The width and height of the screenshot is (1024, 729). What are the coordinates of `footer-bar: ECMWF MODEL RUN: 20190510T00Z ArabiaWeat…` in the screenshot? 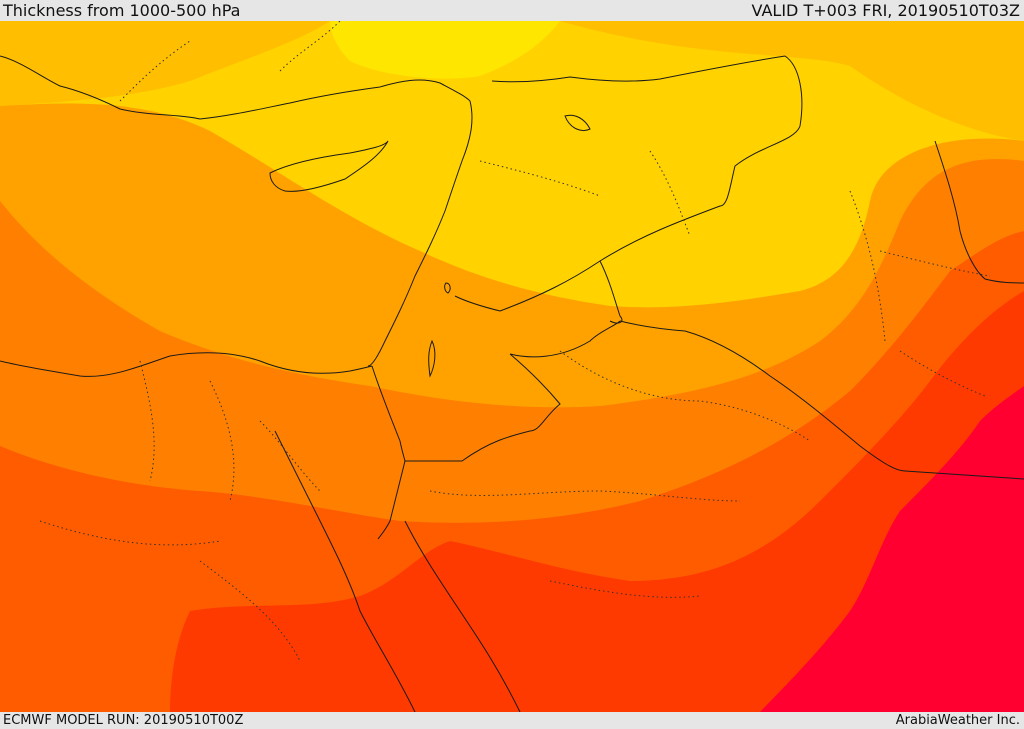 It's located at (512, 720).